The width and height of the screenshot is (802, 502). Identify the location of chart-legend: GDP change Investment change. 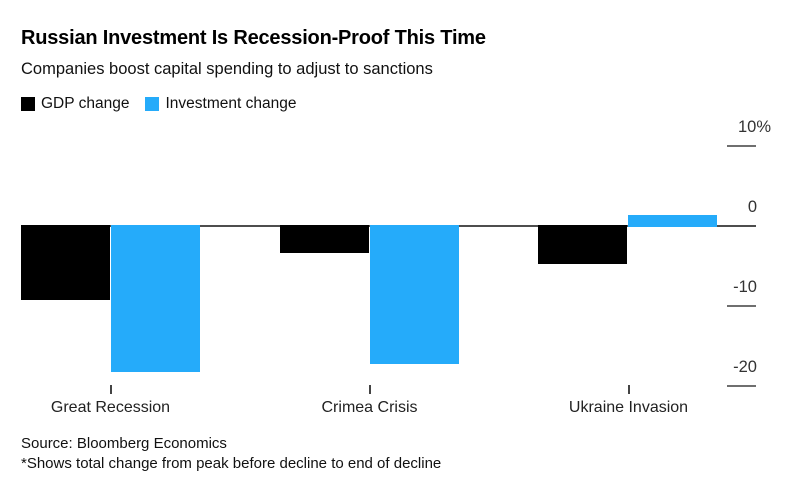
(166, 104).